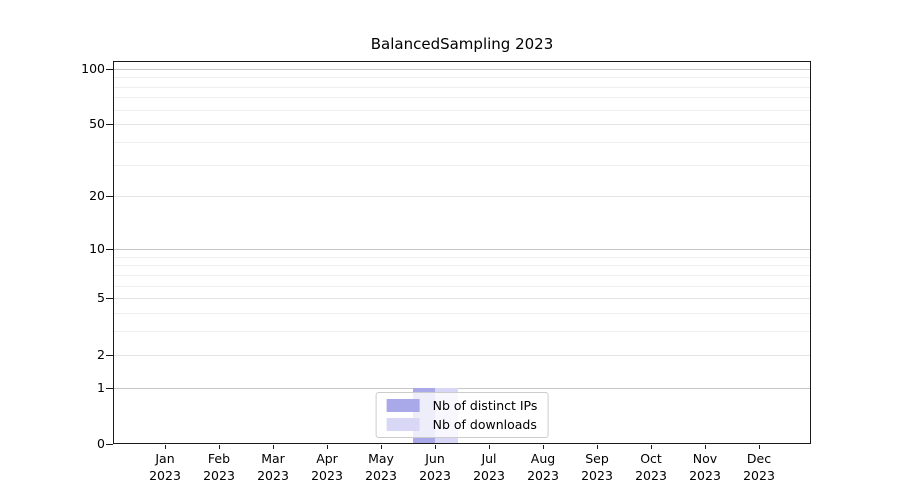 This screenshot has height=500, width=900. I want to click on y-tick-label-20: 20, so click(97, 196).